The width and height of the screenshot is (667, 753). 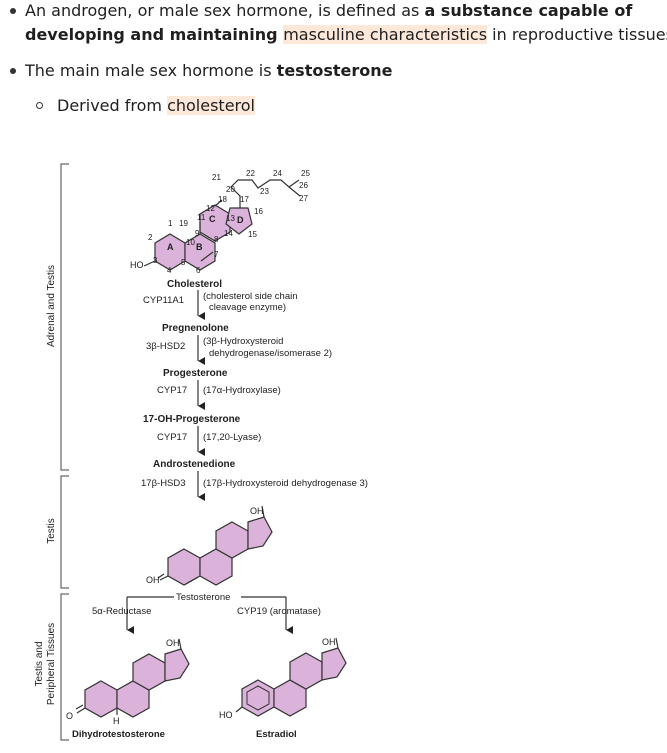 I want to click on enzyme-17b-hsd3: 17β-HSD3, so click(x=163, y=483).